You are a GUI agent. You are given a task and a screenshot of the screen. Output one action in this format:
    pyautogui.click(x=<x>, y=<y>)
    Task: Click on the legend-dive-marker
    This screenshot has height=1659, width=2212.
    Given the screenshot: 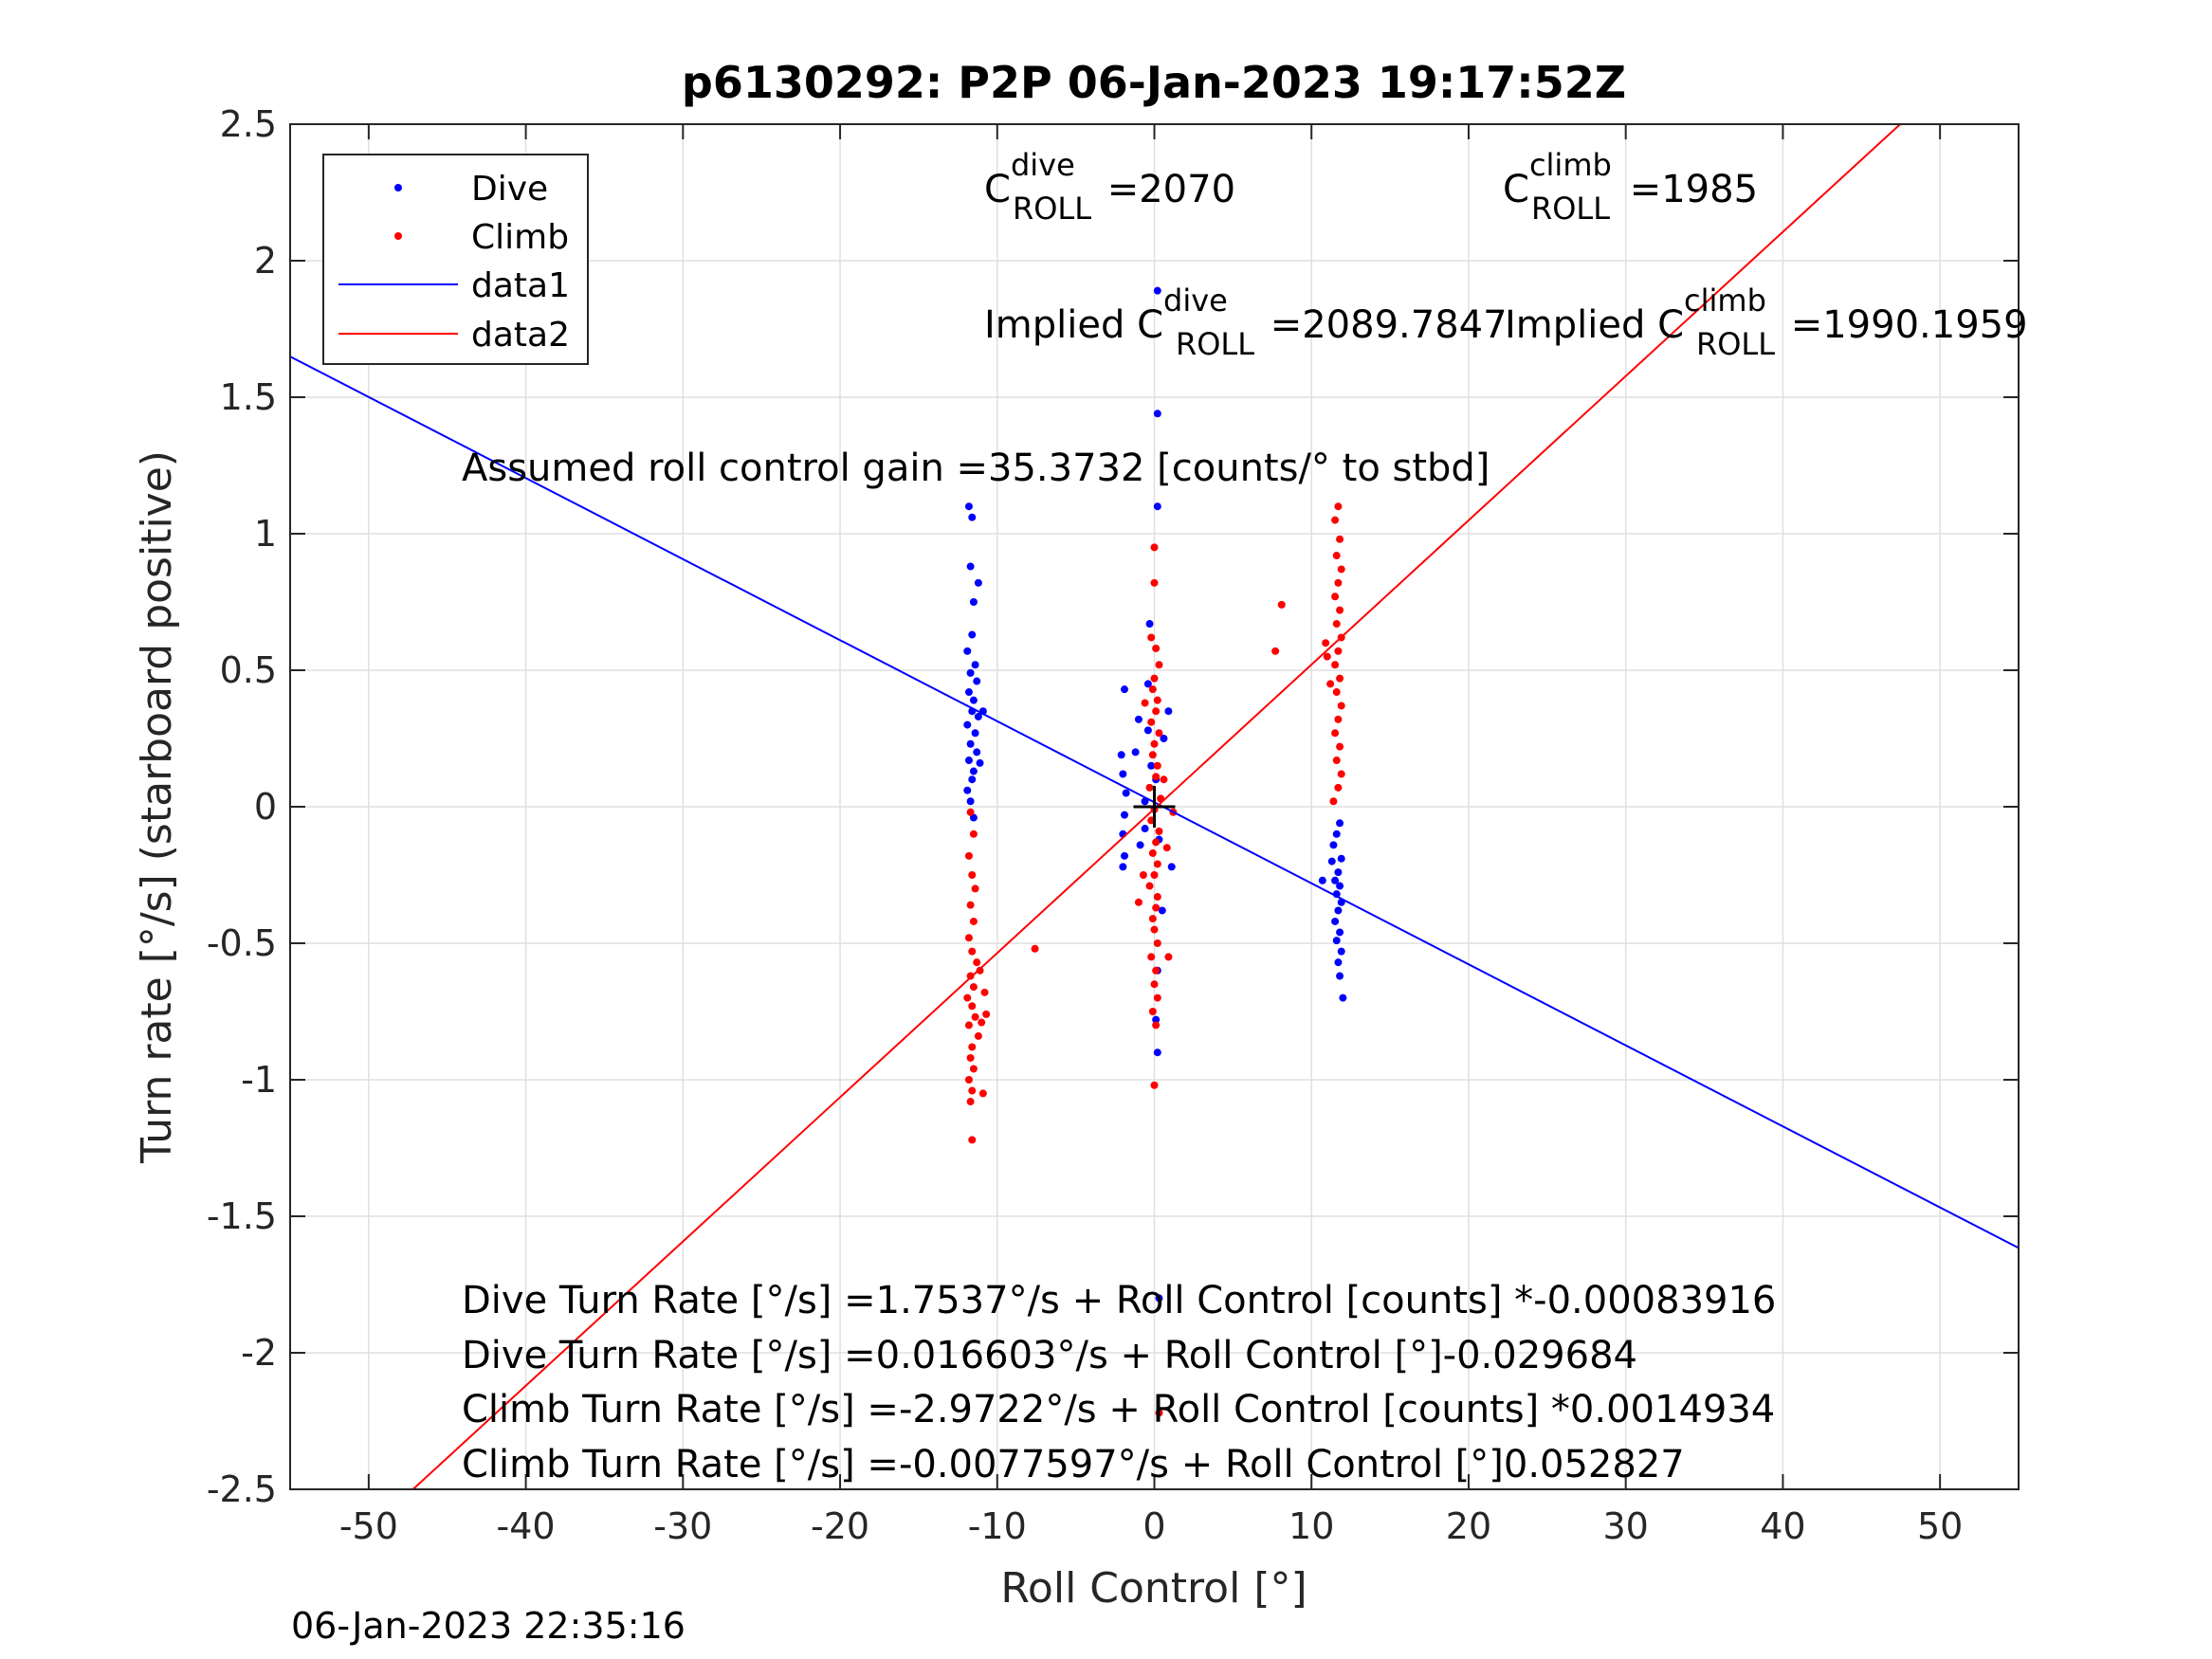 What is the action you would take?
    pyautogui.click(x=398, y=187)
    